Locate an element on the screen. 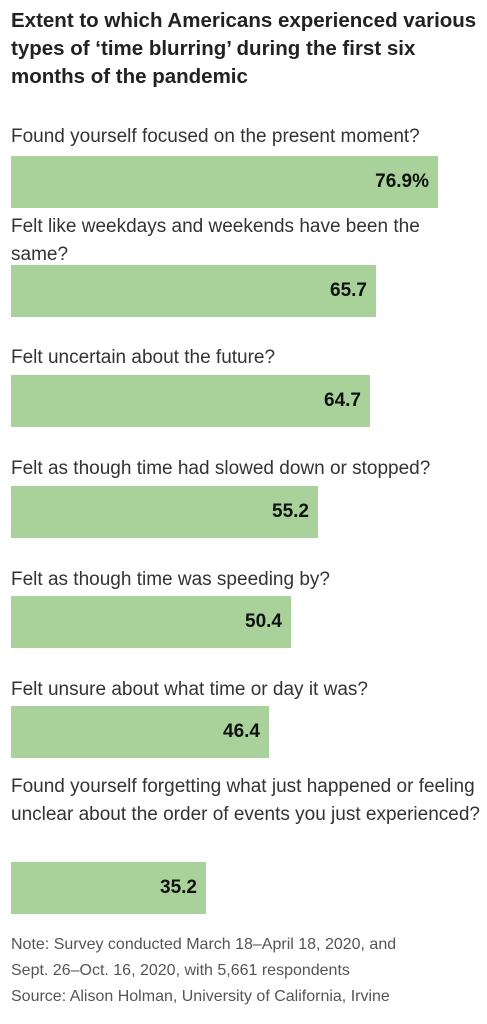 The image size is (487, 1024). data-label: 65.7 is located at coordinates (348, 290).